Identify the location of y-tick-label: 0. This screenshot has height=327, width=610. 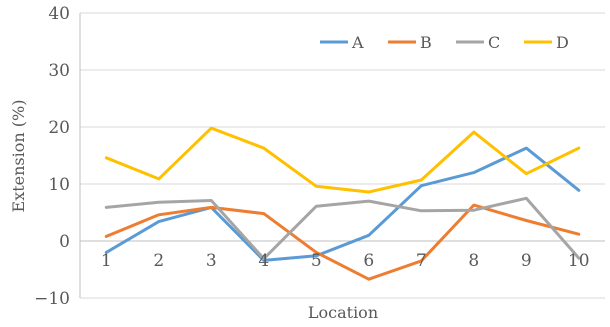
(64, 242).